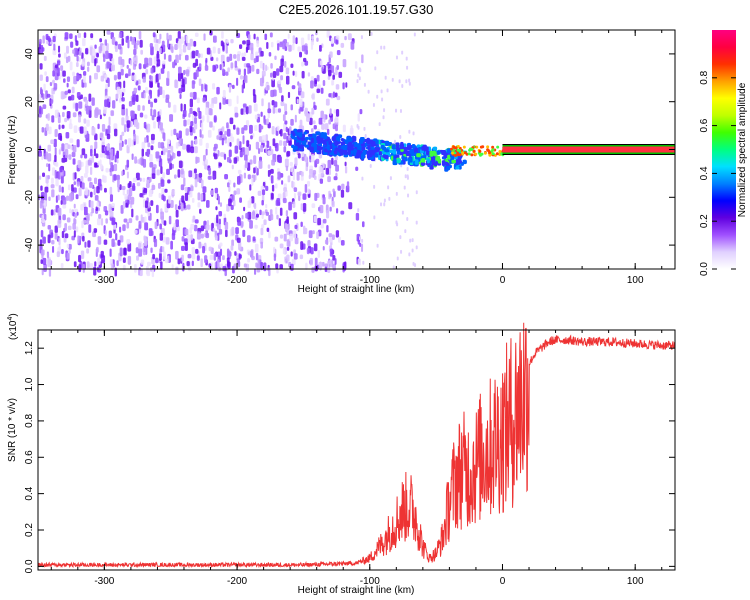 The image size is (750, 600). Describe the element at coordinates (29, 102) in the screenshot. I see `y-tick-label: 20` at that location.